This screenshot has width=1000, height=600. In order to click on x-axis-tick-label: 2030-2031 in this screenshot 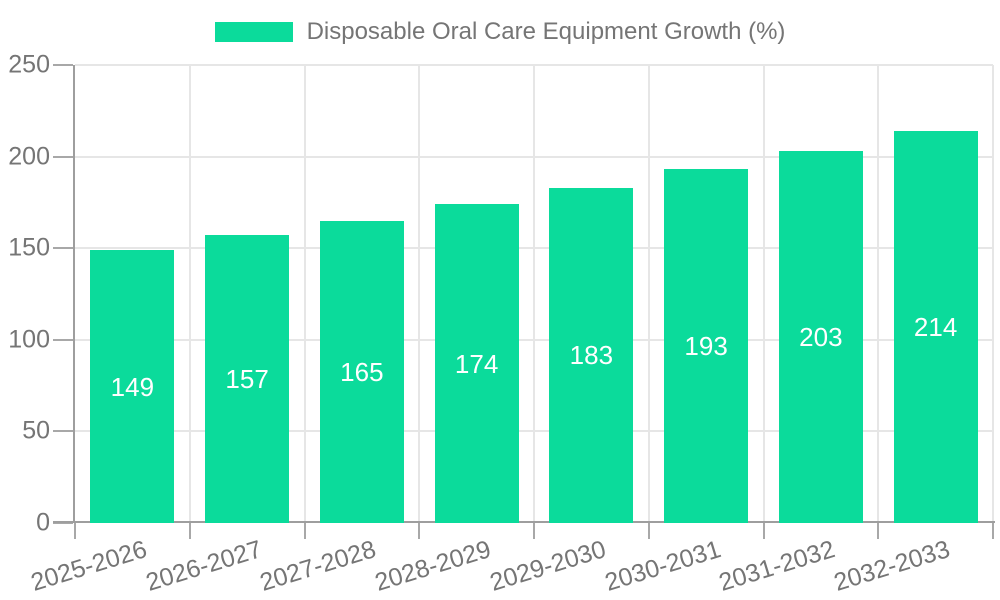, I will do `click(662, 566)`.